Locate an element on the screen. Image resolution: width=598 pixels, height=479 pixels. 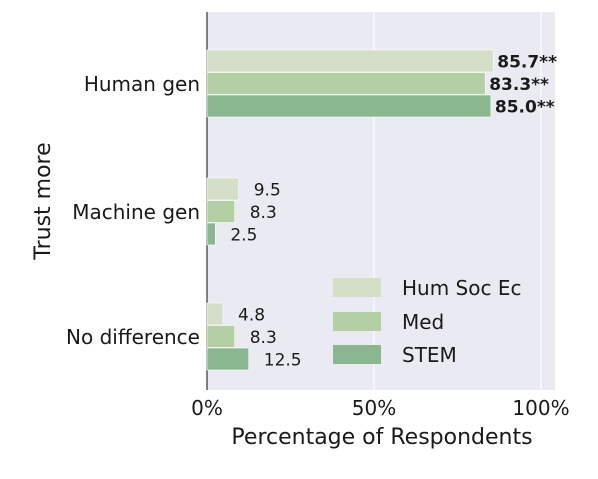
y-axis-label: Trust more is located at coordinates (43, 201).